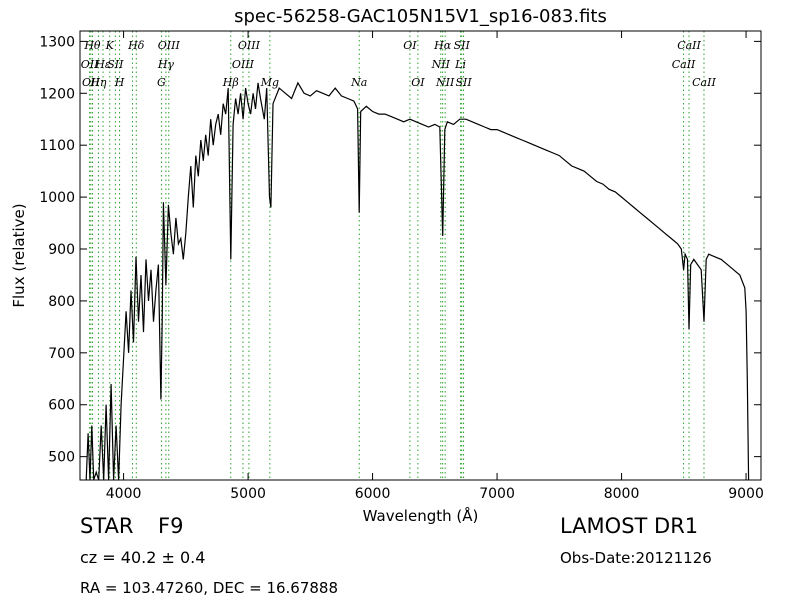 This screenshot has height=600, width=800. I want to click on x-tick-label: 8000, so click(622, 494).